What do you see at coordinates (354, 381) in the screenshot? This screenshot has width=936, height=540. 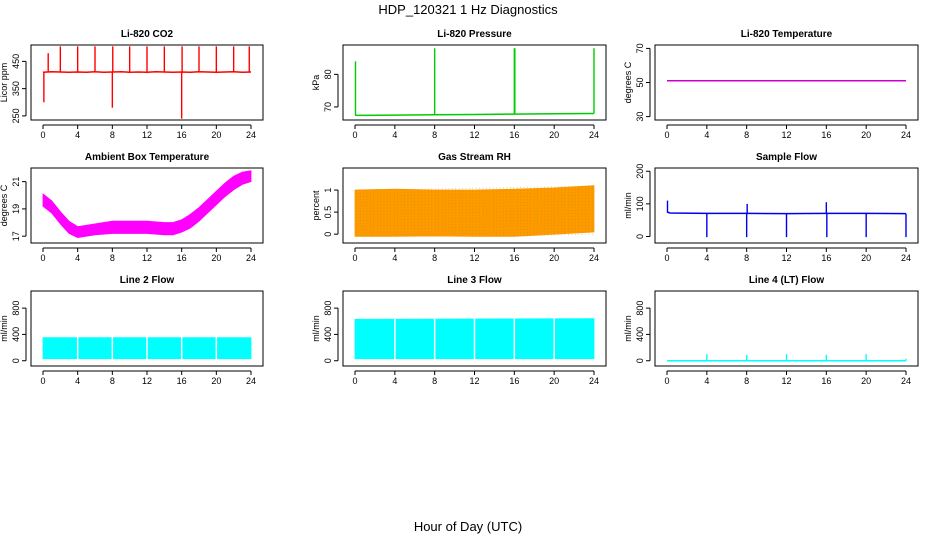 I see `x-tick-label-line3-0: 0` at bounding box center [354, 381].